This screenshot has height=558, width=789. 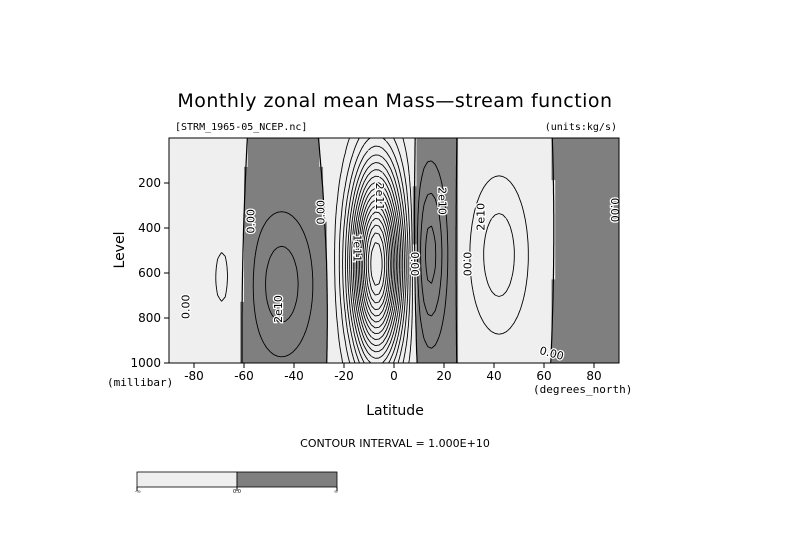 What do you see at coordinates (395, 411) in the screenshot?
I see `x-axis-title: Latitude` at bounding box center [395, 411].